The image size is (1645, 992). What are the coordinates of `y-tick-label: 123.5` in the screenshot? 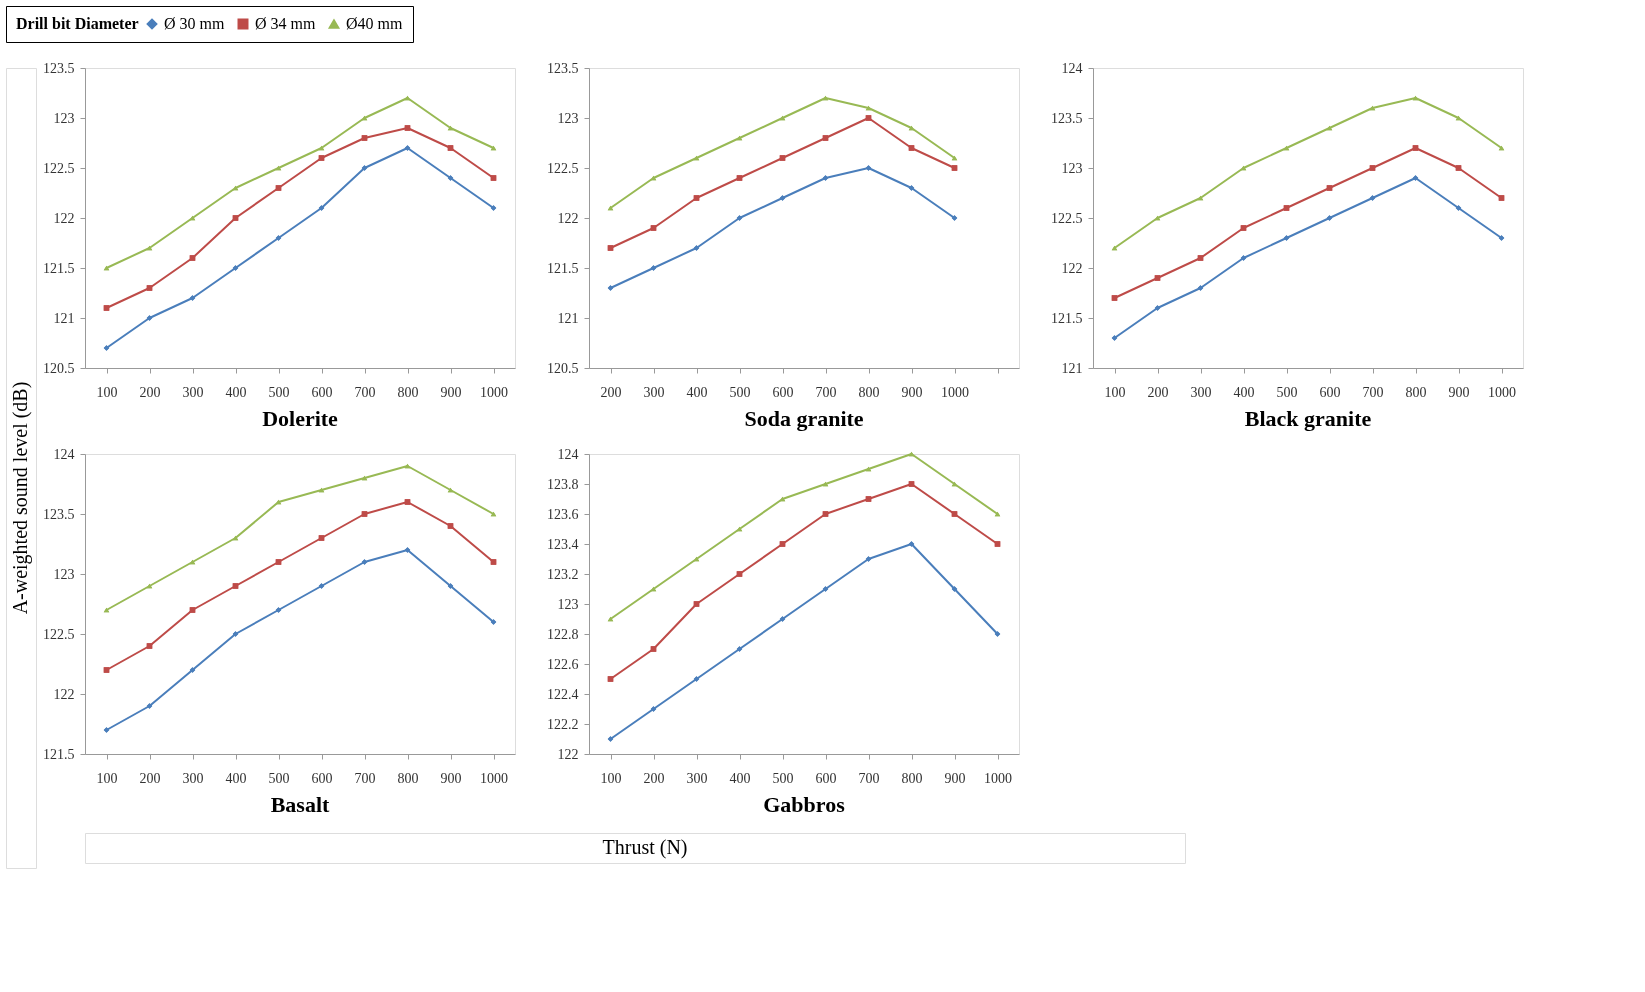 It's located at (59, 68).